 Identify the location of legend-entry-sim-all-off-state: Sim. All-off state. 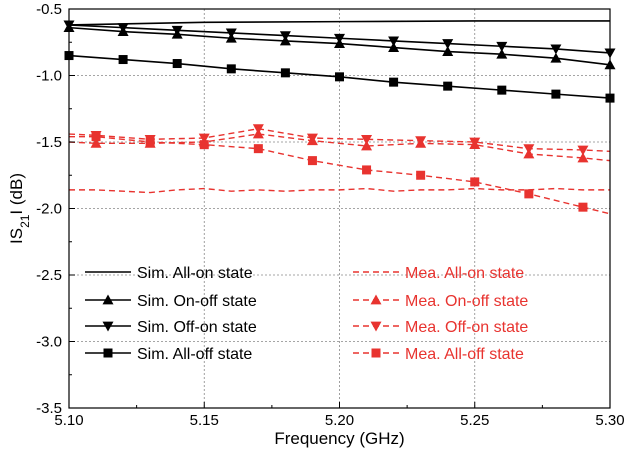
(168, 354).